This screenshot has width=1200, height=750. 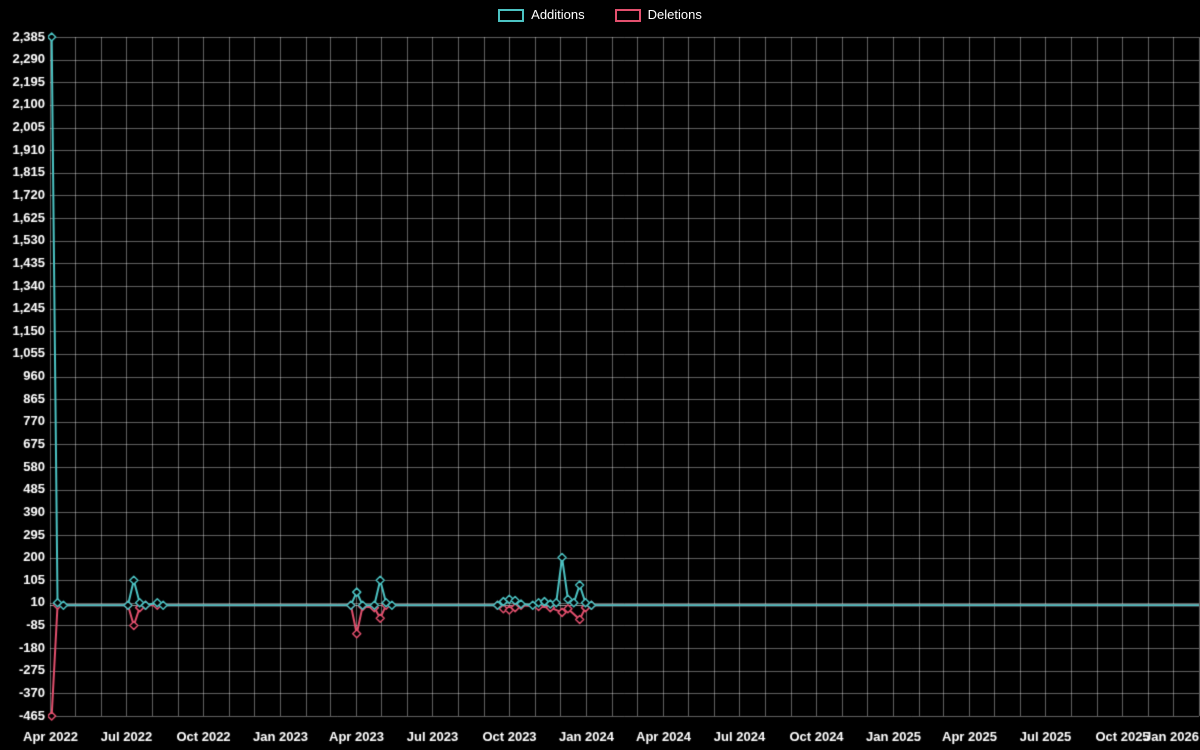 I want to click on legend-item-additions: Additions, so click(x=541, y=15).